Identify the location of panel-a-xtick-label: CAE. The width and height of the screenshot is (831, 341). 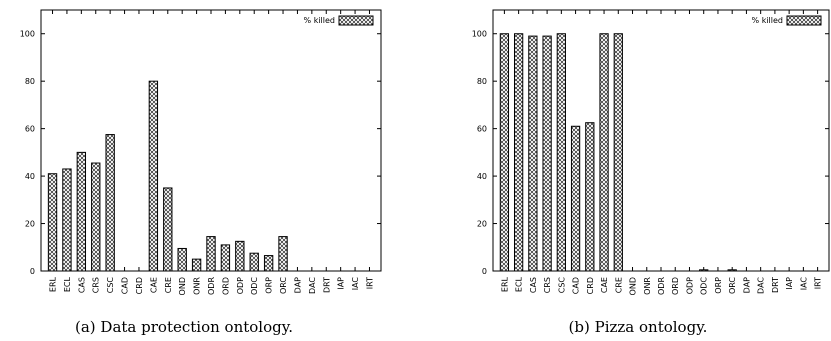
(153, 285).